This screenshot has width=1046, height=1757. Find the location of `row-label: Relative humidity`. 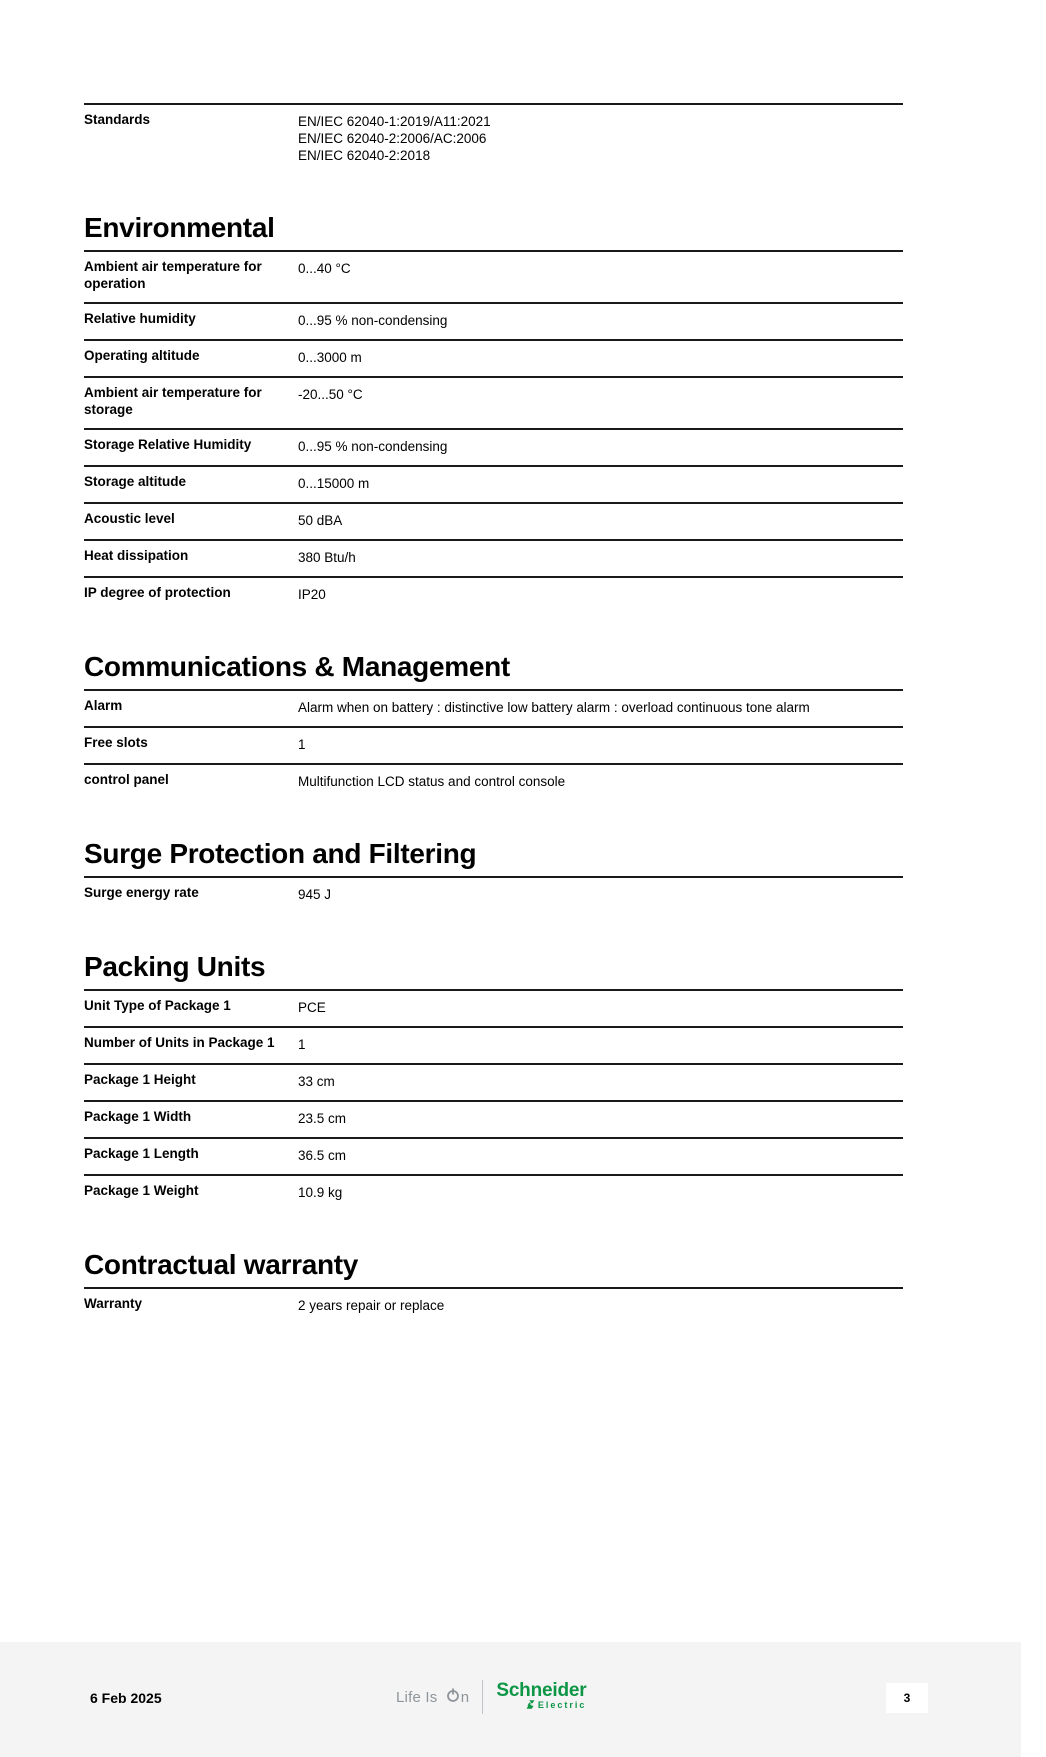

row-label: Relative humidity is located at coordinates (140, 318).